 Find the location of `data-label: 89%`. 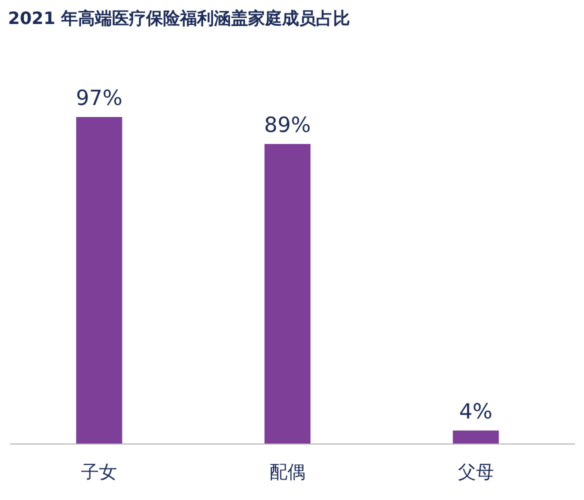

data-label: 89% is located at coordinates (287, 124).